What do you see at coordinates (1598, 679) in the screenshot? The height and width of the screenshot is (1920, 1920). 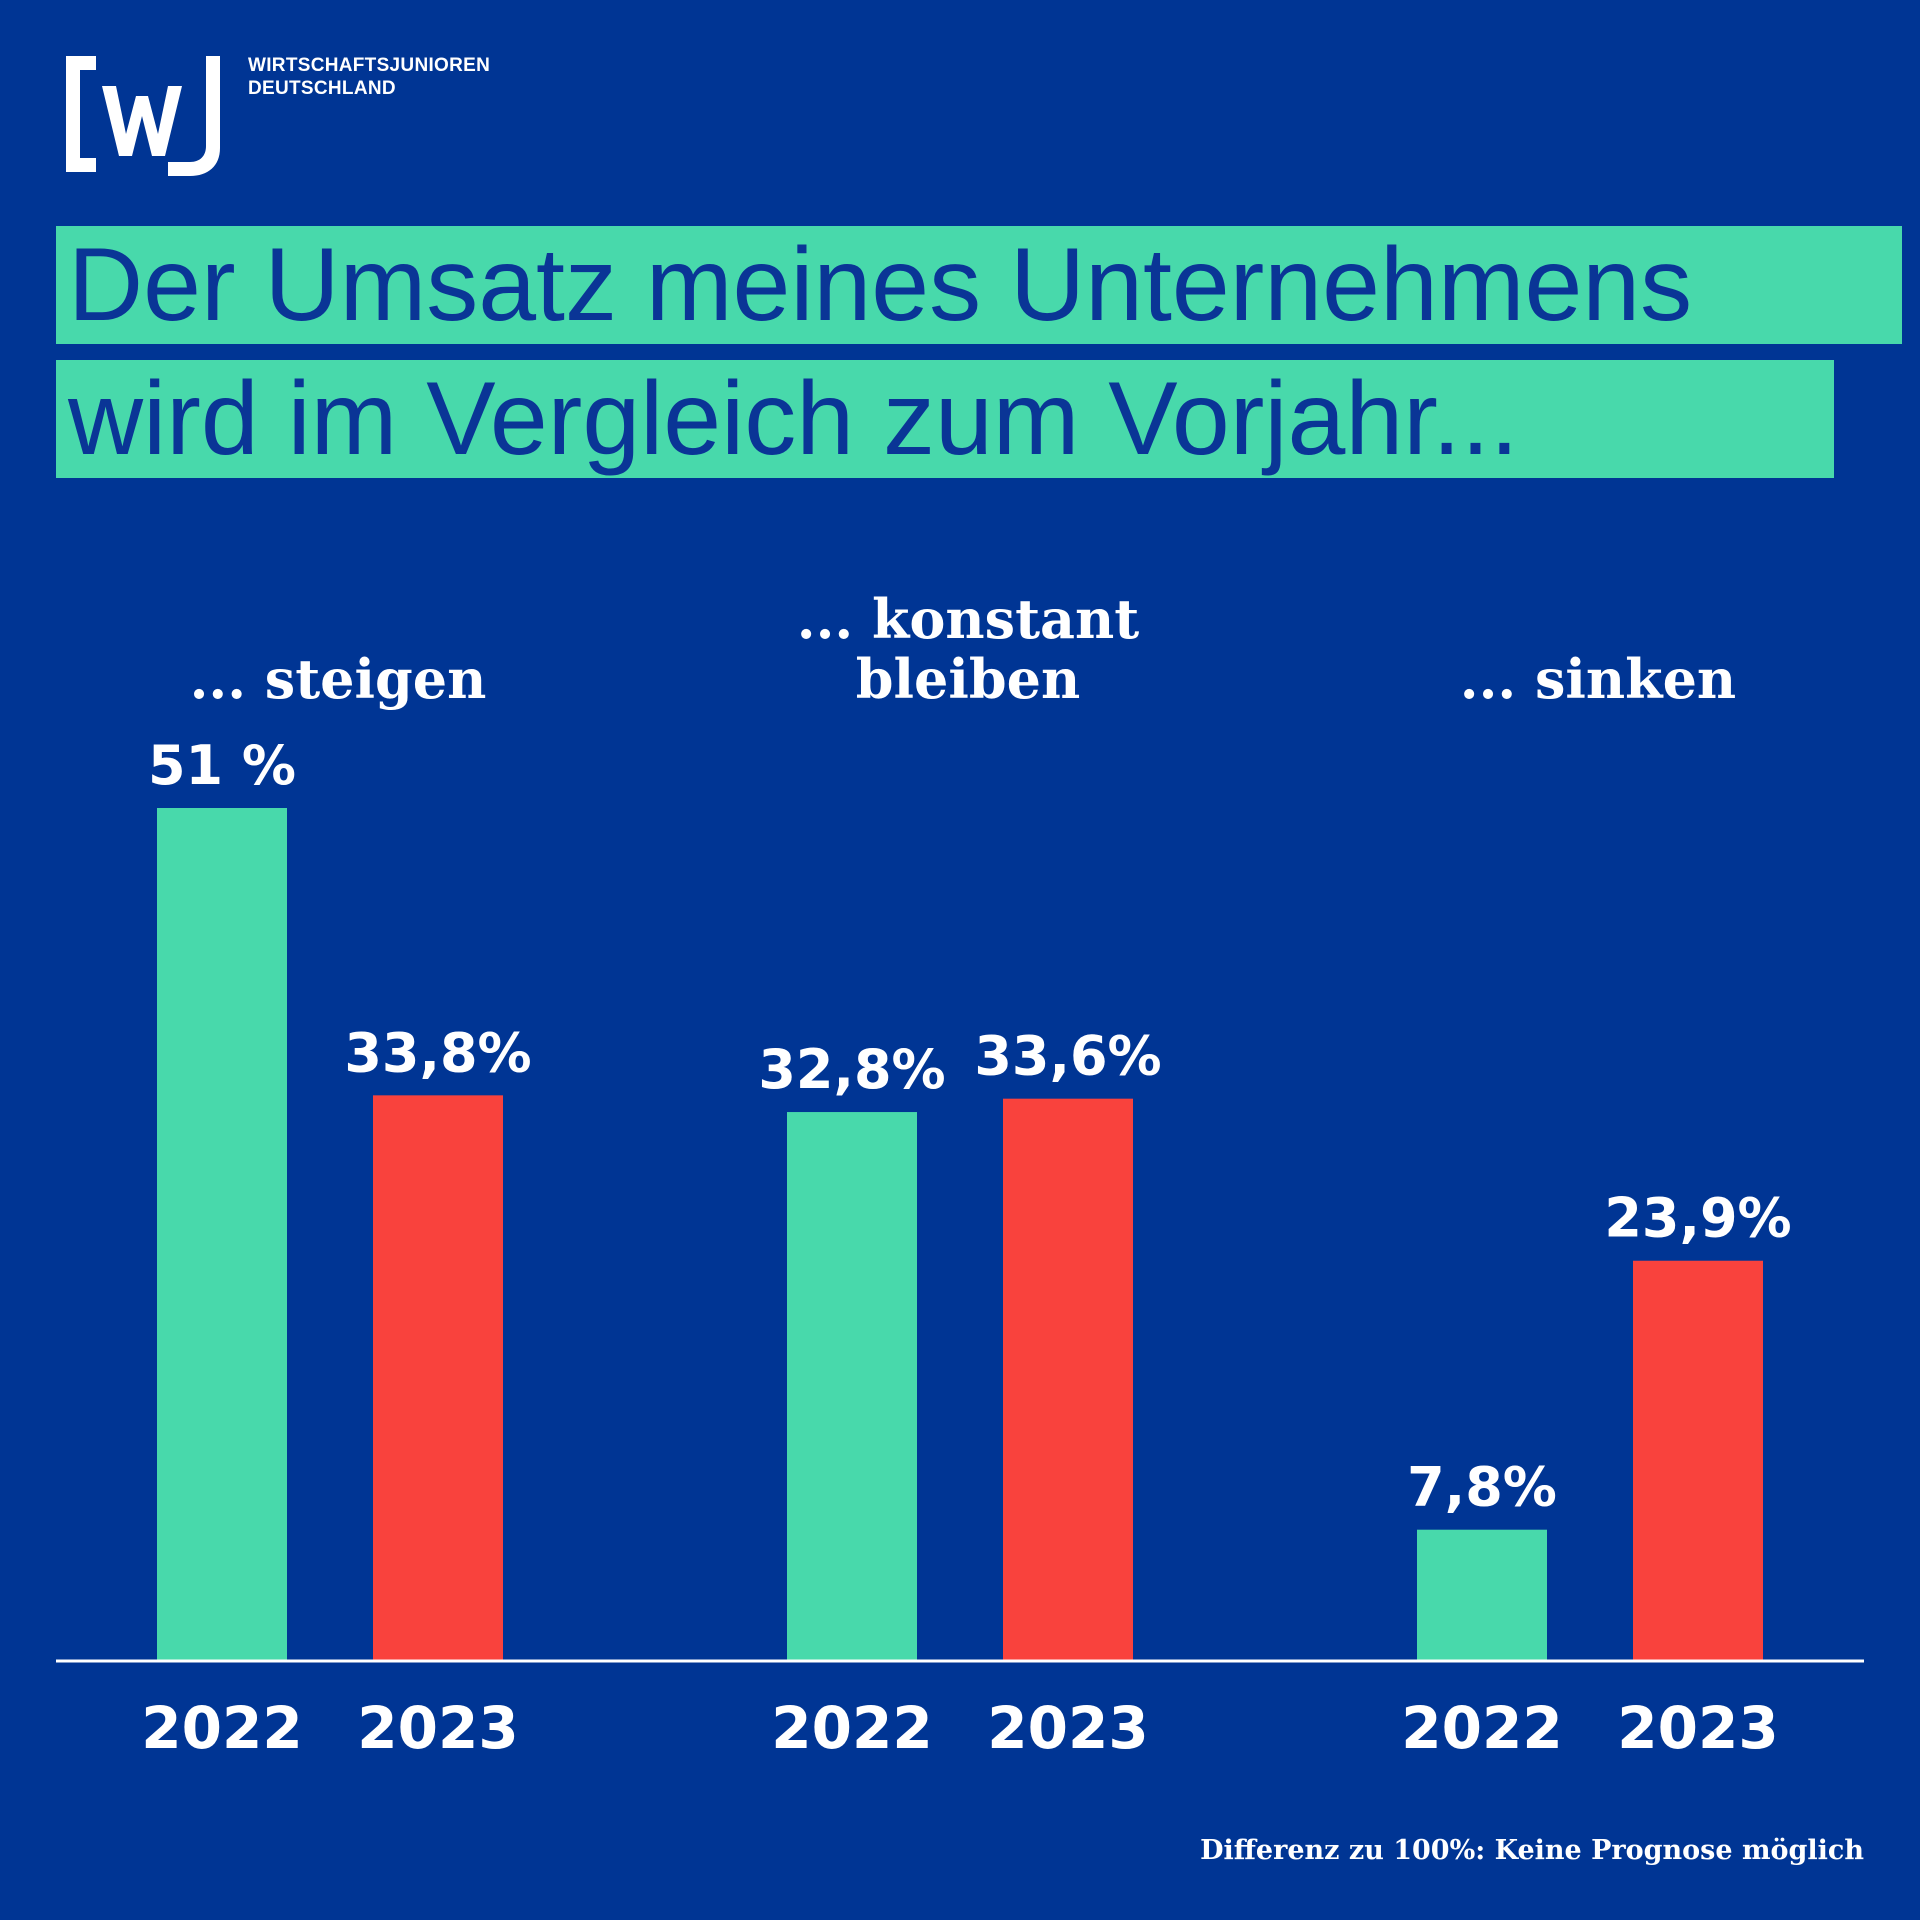 I see `category-label: ... sinken` at bounding box center [1598, 679].